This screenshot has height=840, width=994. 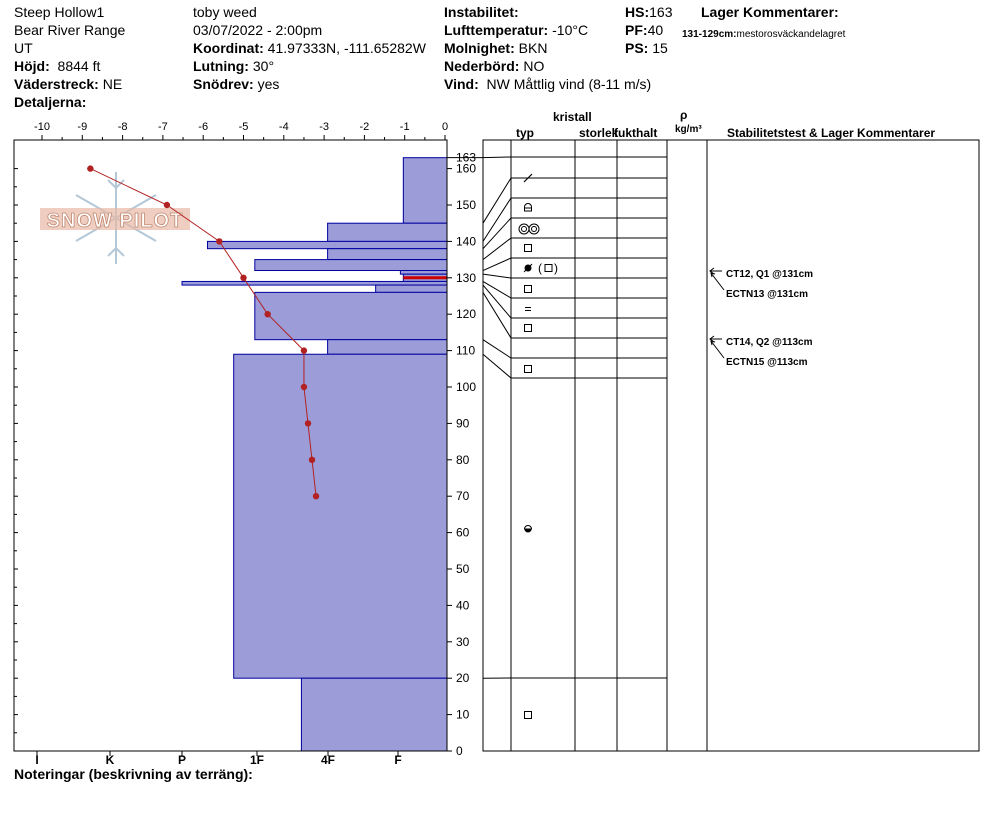 What do you see at coordinates (445, 127) in the screenshot?
I see `temp-tick-label: 0` at bounding box center [445, 127].